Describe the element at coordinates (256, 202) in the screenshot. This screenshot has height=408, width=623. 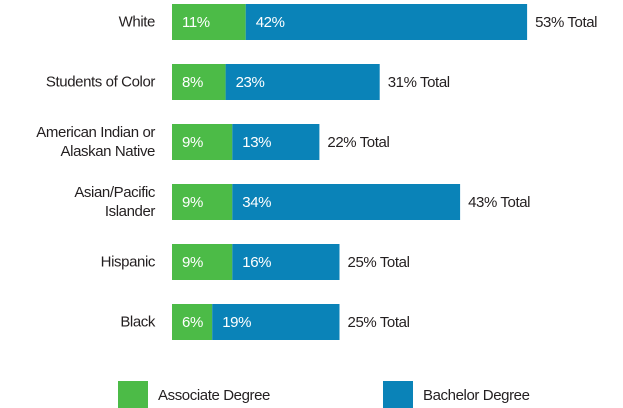
I see `value-label: 34%` at that location.